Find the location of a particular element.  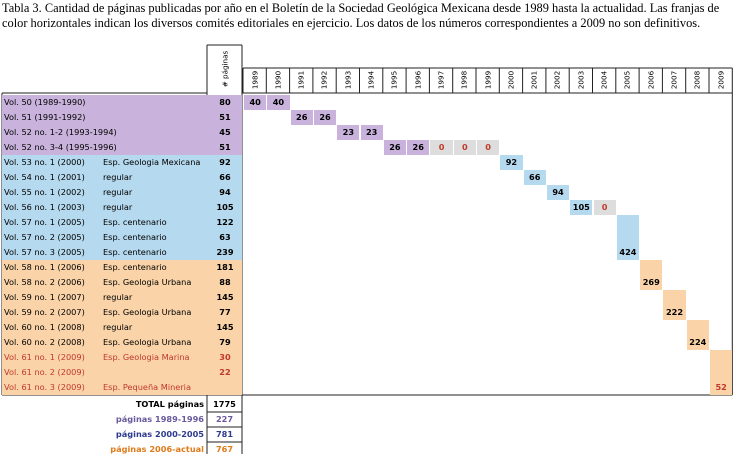

year-page-value: 269 is located at coordinates (651, 282).